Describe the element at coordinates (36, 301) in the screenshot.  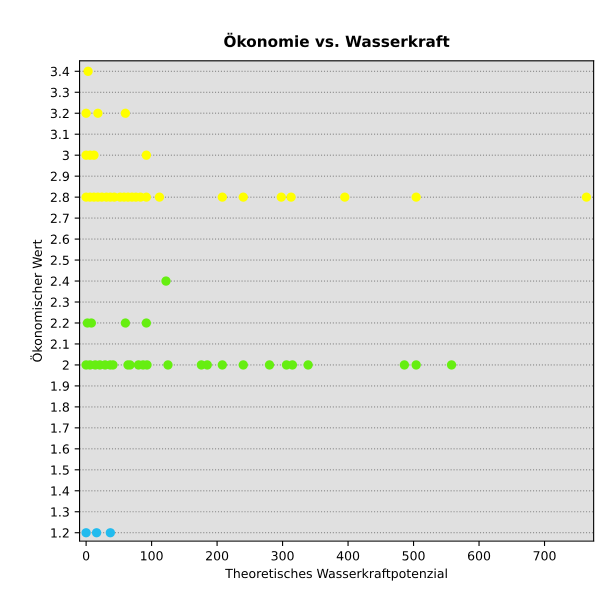
I see `y-axis-title: Ökonomischer Wert` at that location.